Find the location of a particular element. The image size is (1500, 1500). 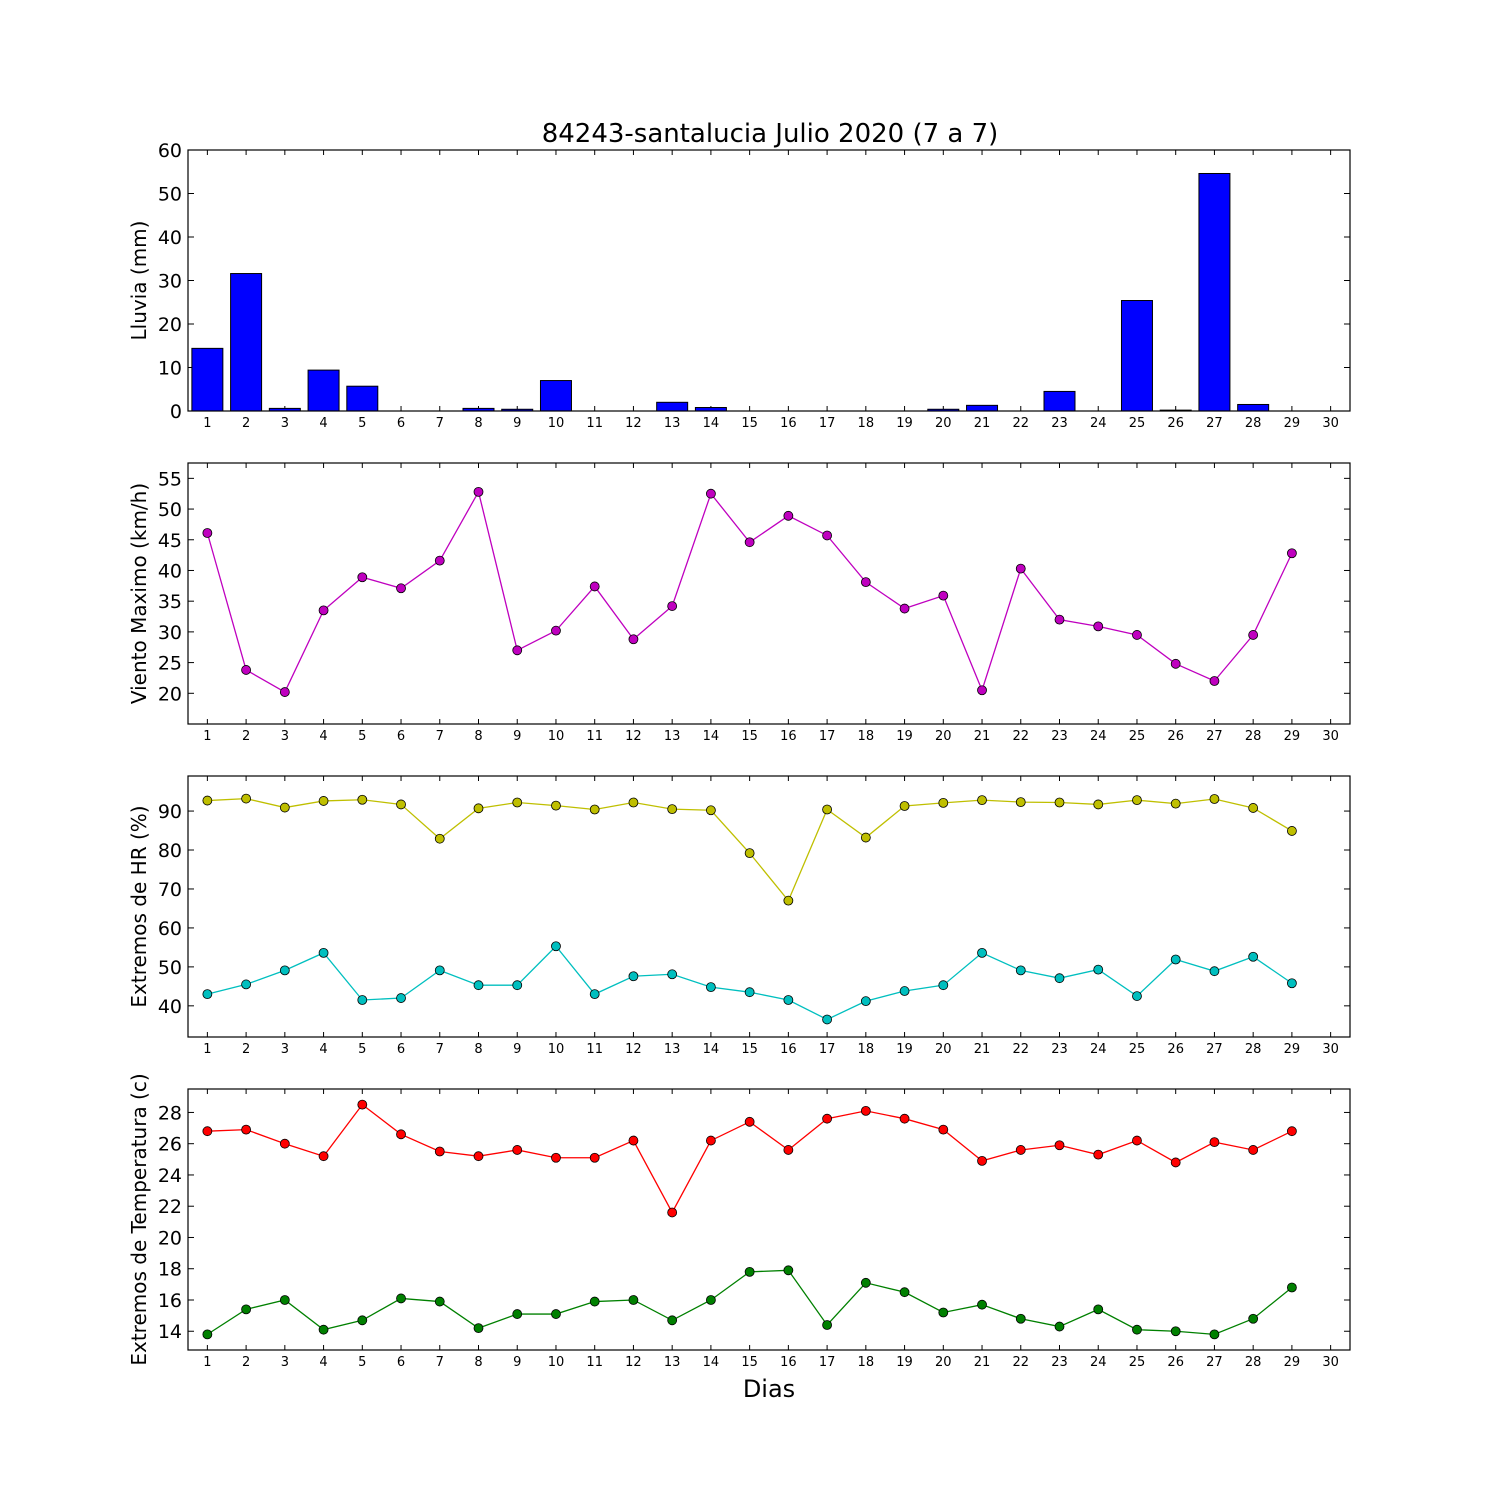

x-tick-label: 4 is located at coordinates (323, 1362).